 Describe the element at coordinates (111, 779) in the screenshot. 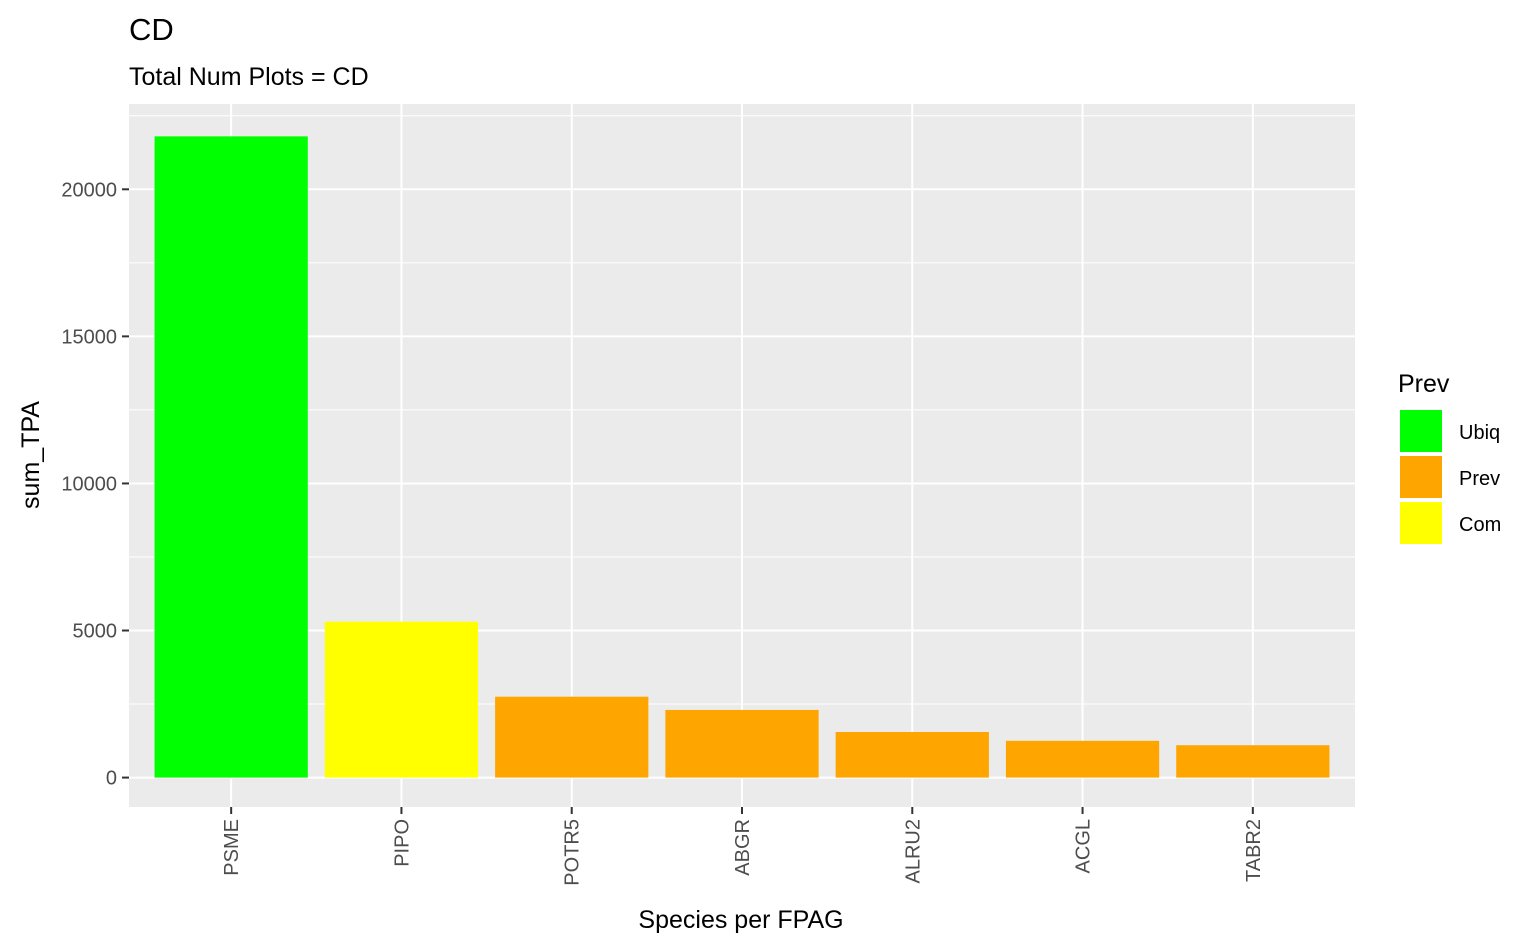

I see `y-tick-label: 0` at that location.